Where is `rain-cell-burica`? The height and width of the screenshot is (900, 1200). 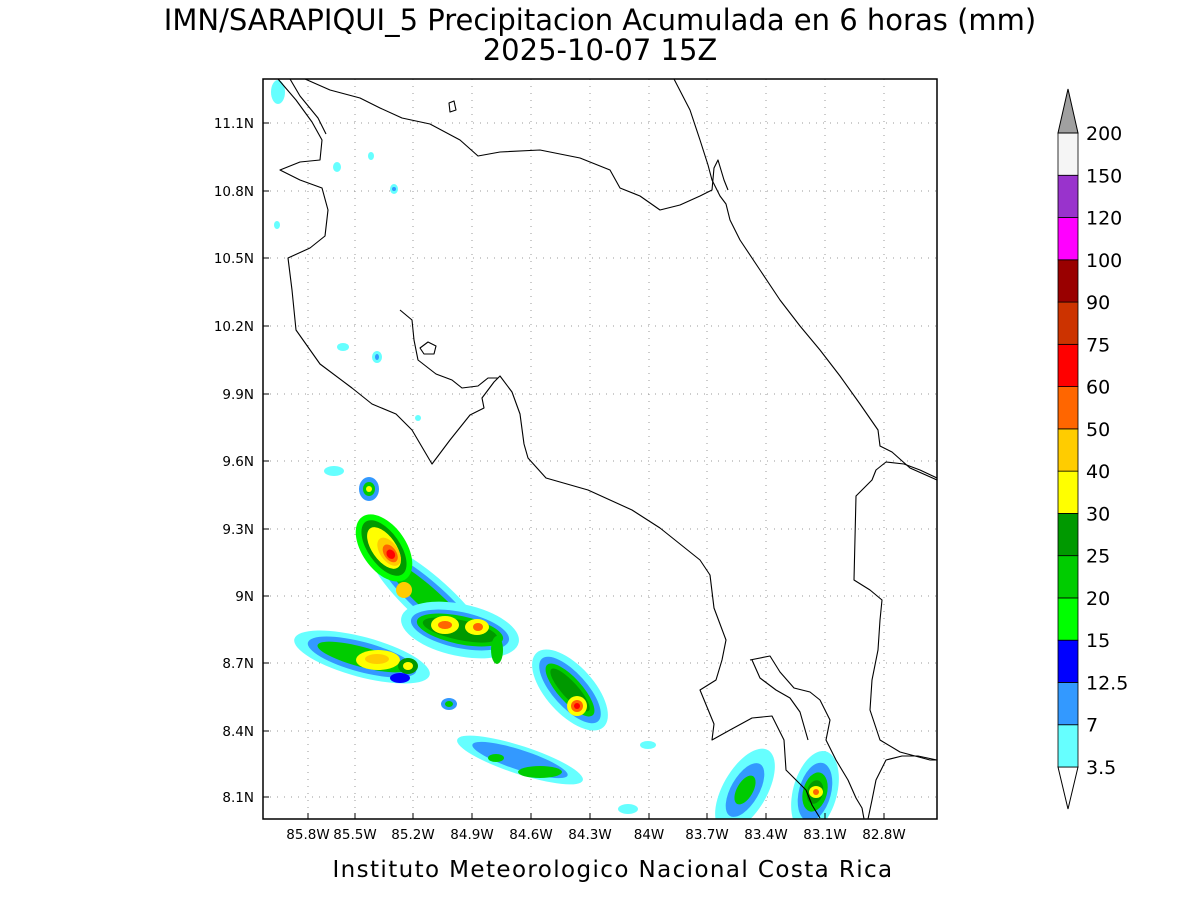
rain-cell-burica is located at coordinates (745, 783).